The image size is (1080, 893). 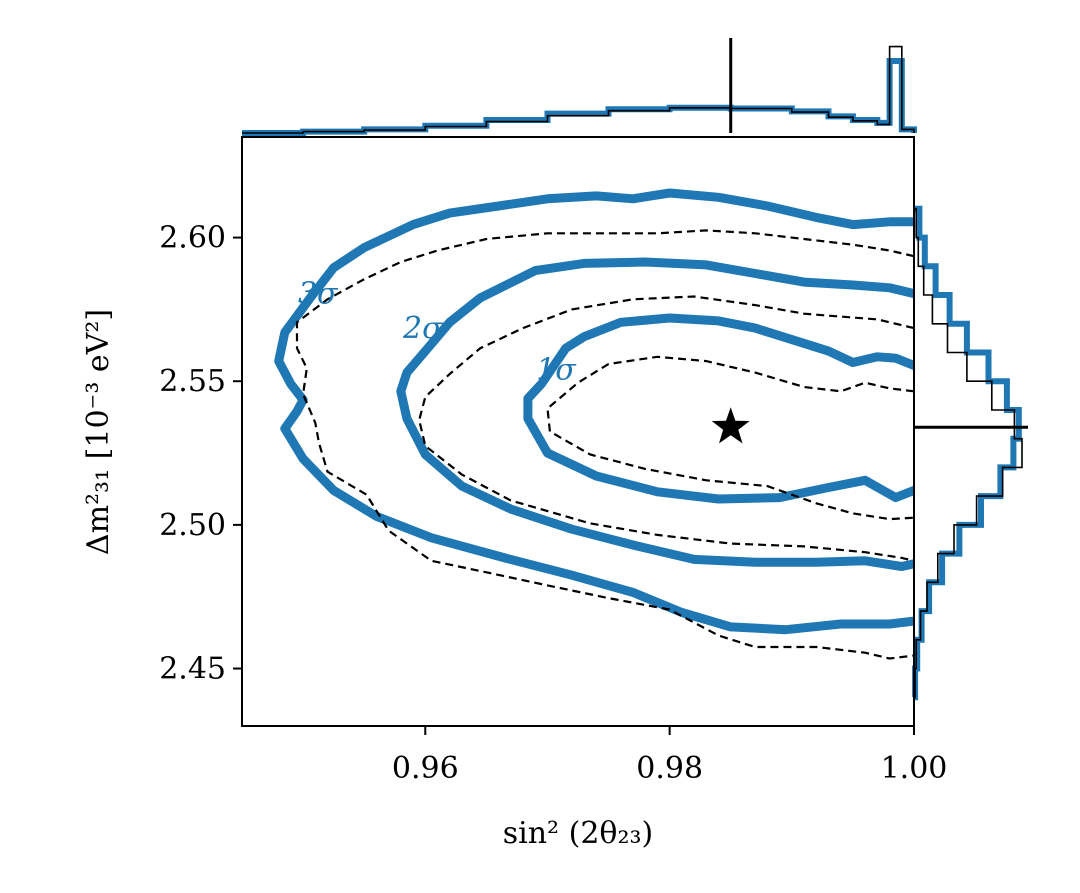 I want to click on x-tick-label: 0.98, so click(x=669, y=768).